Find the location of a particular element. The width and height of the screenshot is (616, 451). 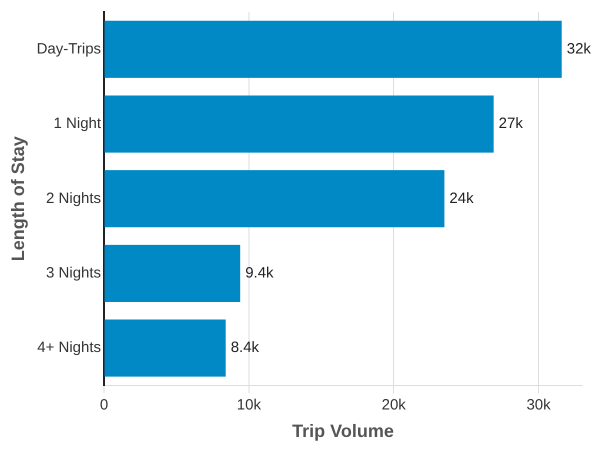

x-tick-label: 0 is located at coordinates (104, 405).